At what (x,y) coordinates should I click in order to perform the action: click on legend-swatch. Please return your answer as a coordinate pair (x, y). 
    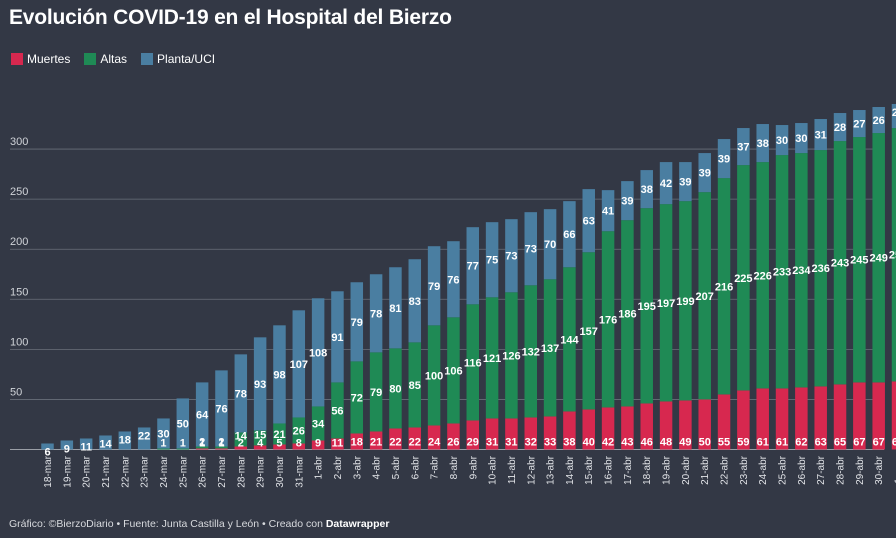
    Looking at the image, I should click on (90, 59).